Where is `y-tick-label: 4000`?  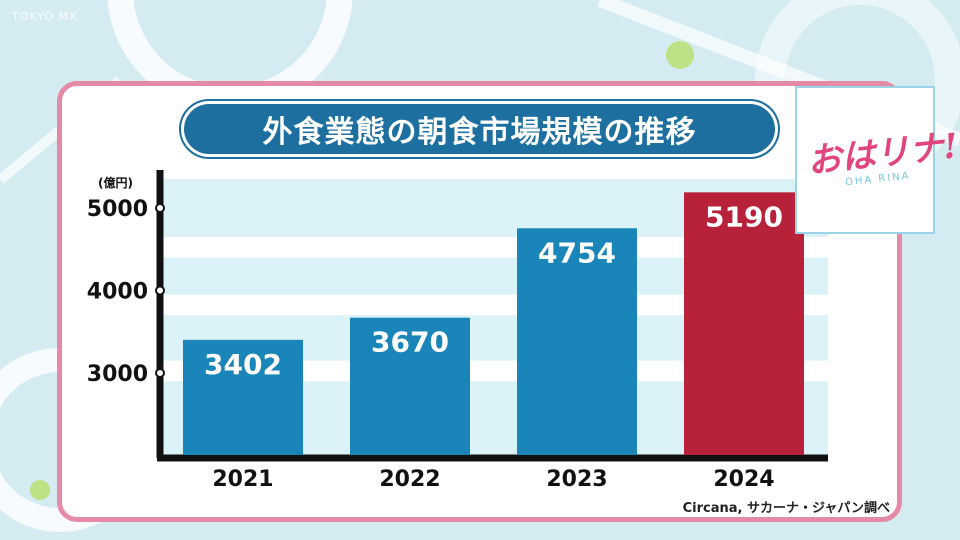
y-tick-label: 4000 is located at coordinates (117, 292).